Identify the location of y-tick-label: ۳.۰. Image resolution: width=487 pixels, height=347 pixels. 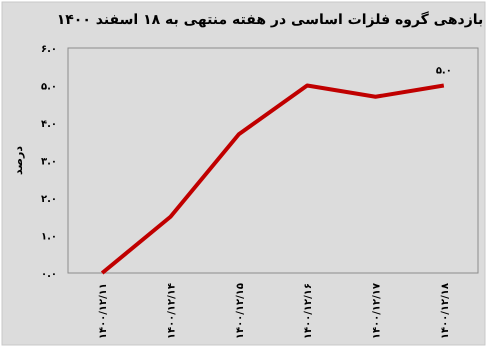
(48, 162).